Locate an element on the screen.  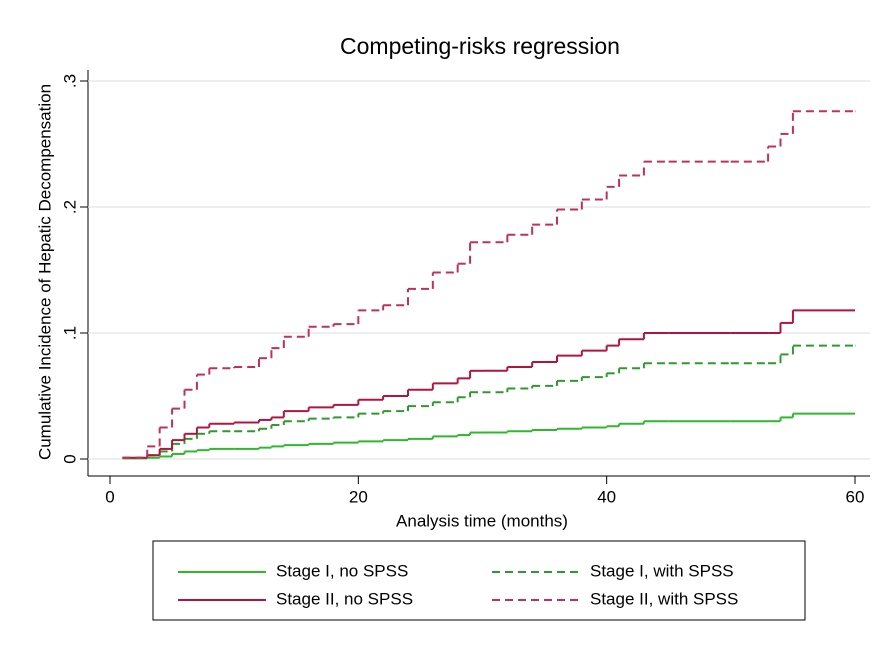
legend-label: Stage II, with SPSS is located at coordinates (664, 598).